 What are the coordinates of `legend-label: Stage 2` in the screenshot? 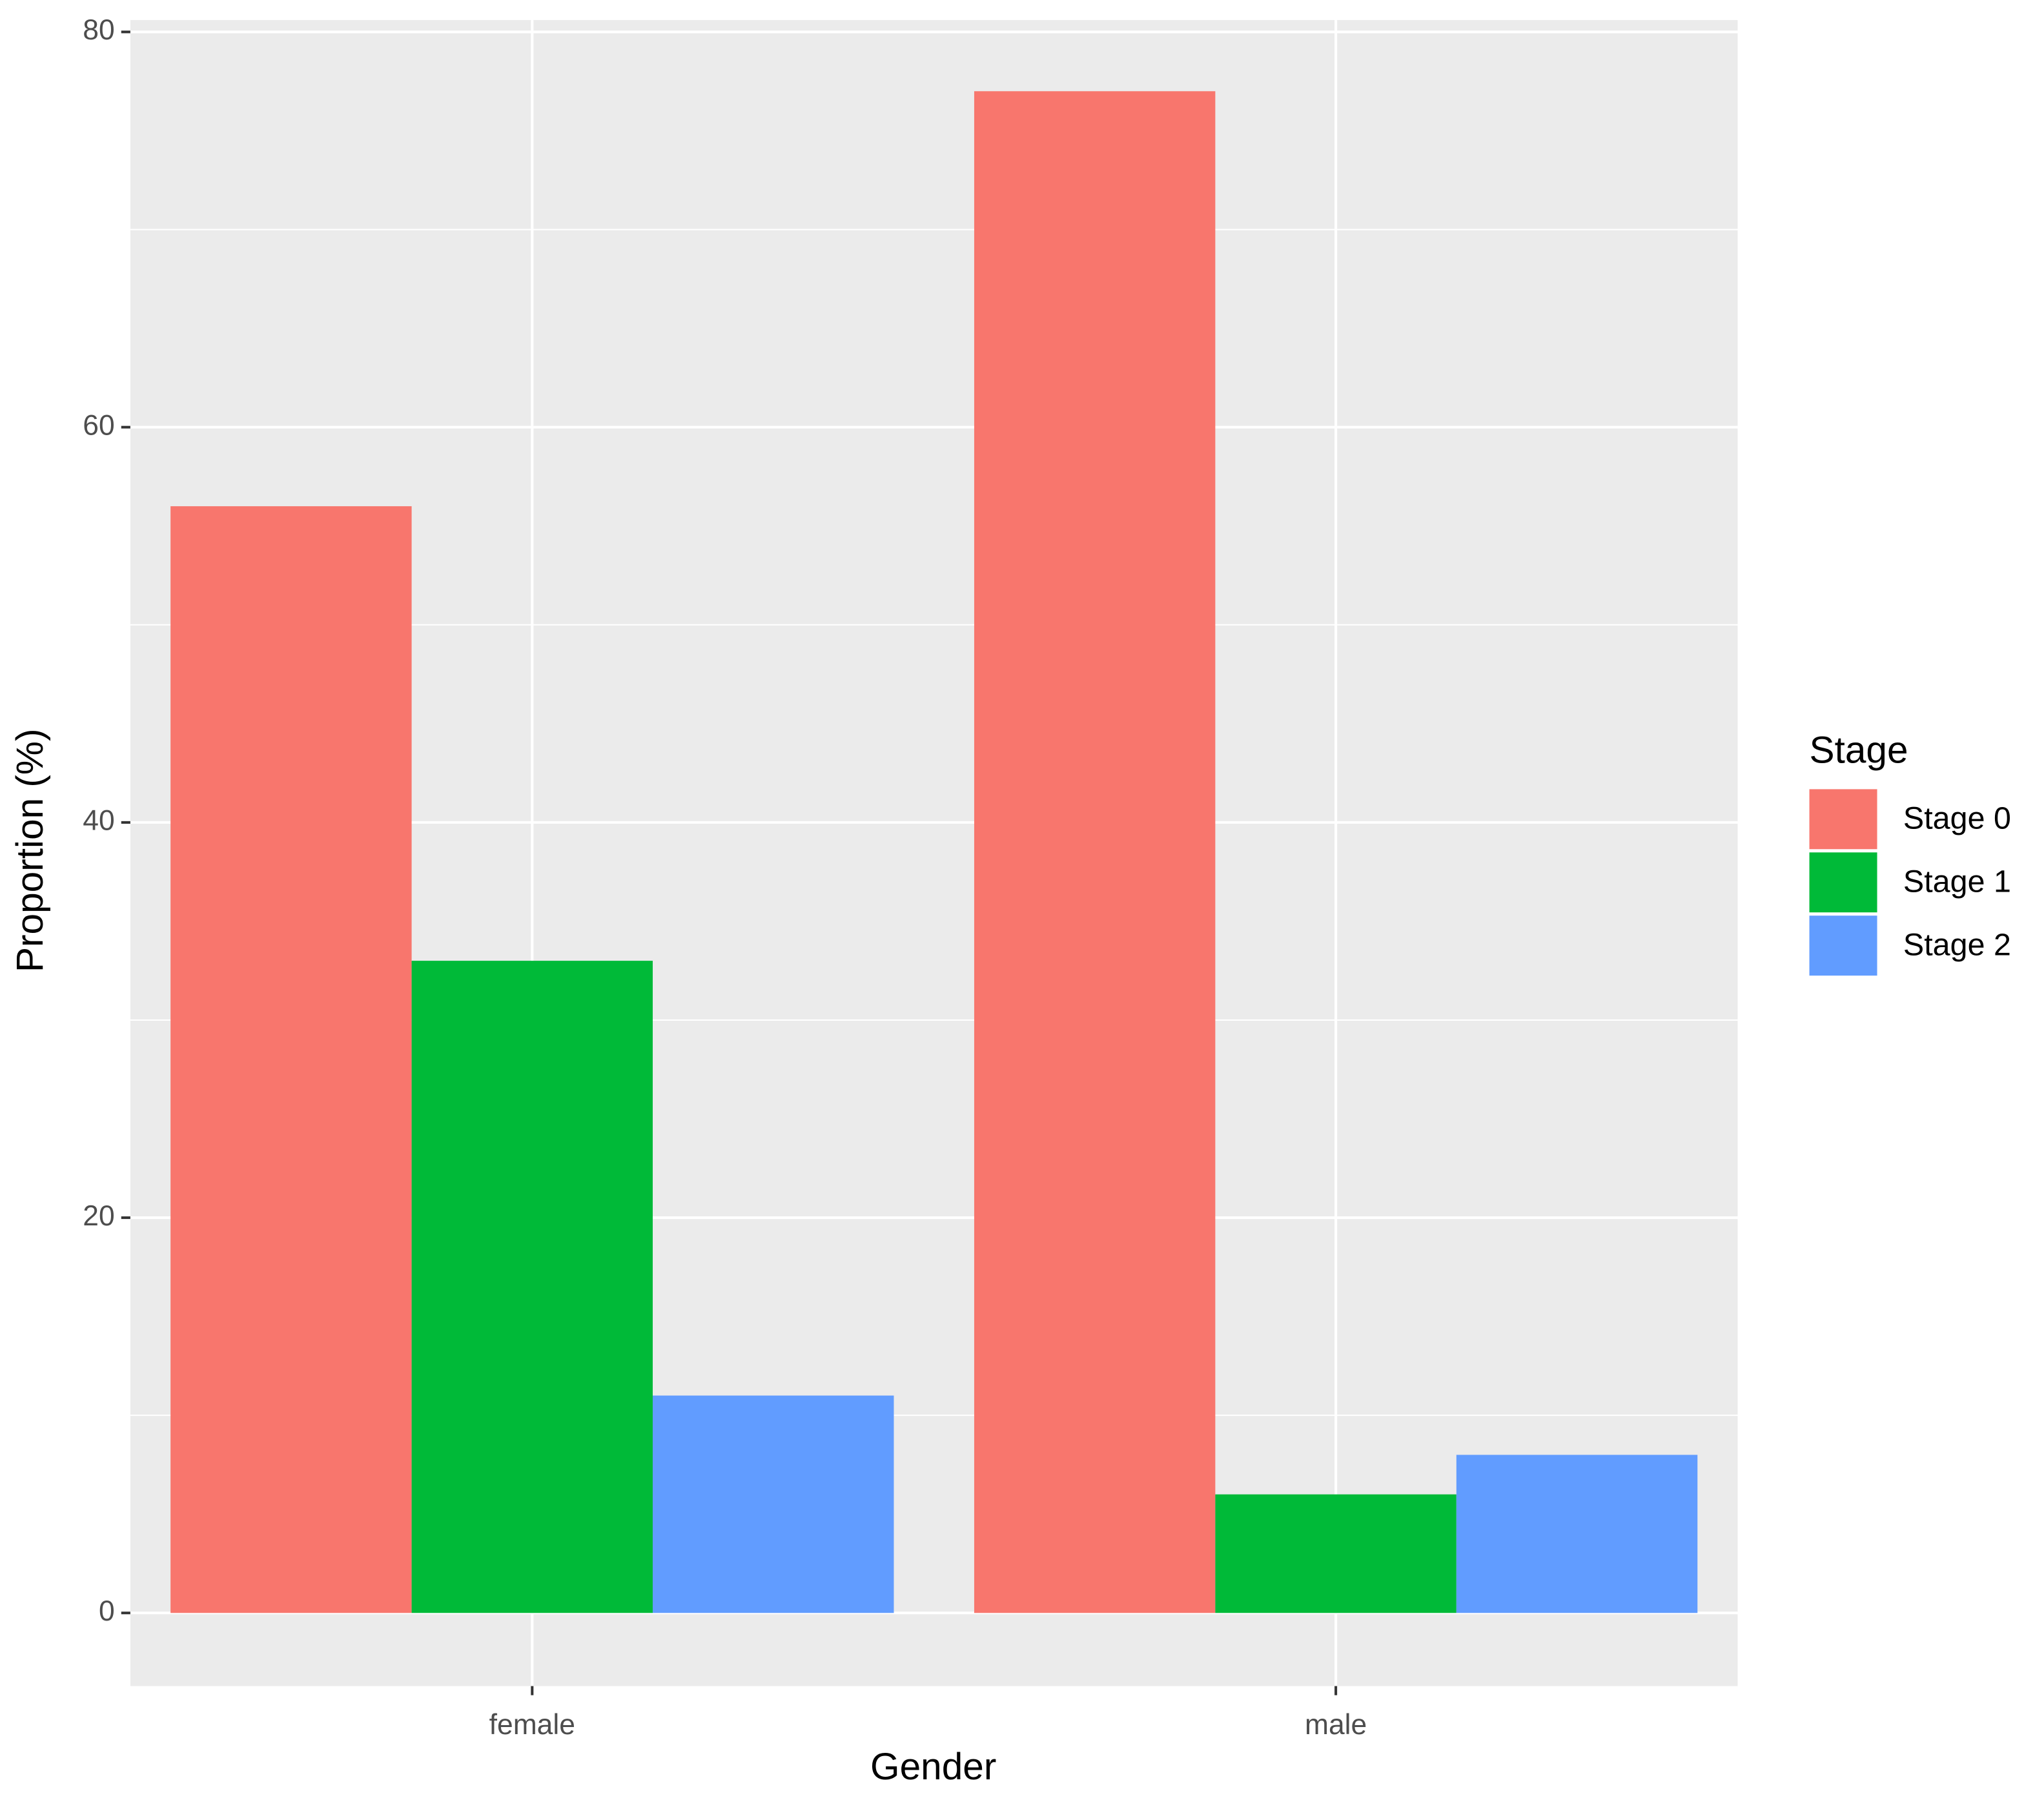 It's located at (1957, 944).